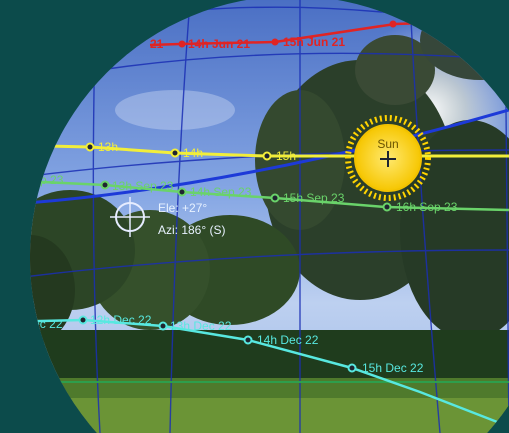 Image resolution: width=509 pixels, height=433 pixels. I want to click on elevation-readout: Ele: +27°, so click(182, 208).